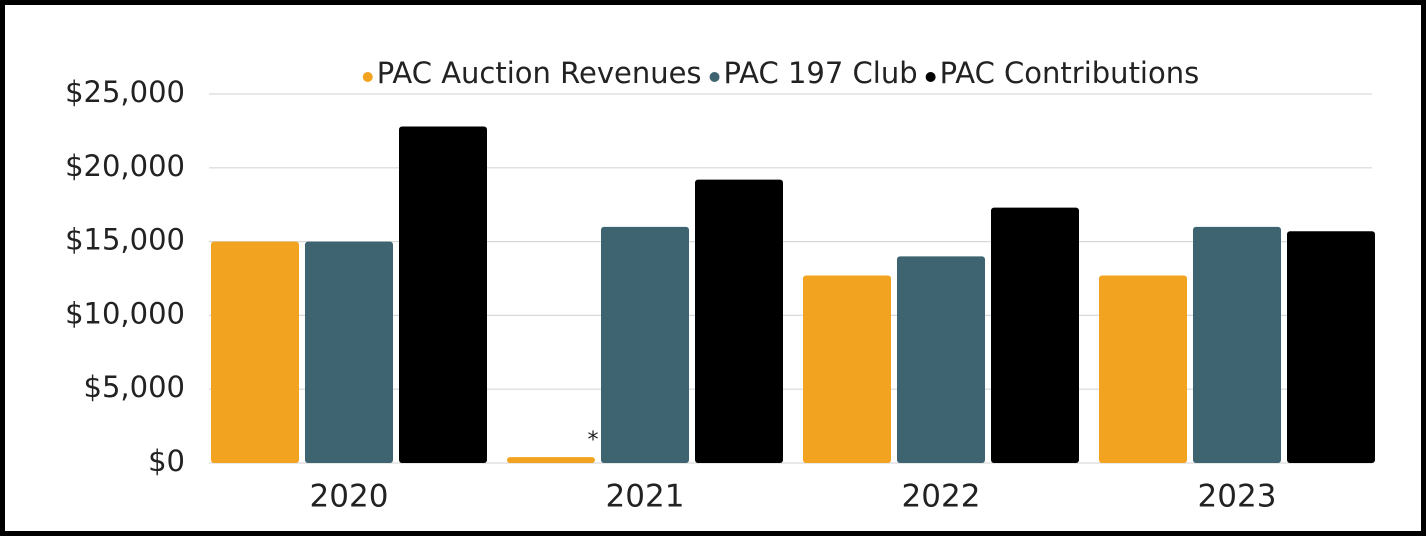 The image size is (1426, 536). What do you see at coordinates (125, 166) in the screenshot?
I see `y-tick-label: $20,000` at bounding box center [125, 166].